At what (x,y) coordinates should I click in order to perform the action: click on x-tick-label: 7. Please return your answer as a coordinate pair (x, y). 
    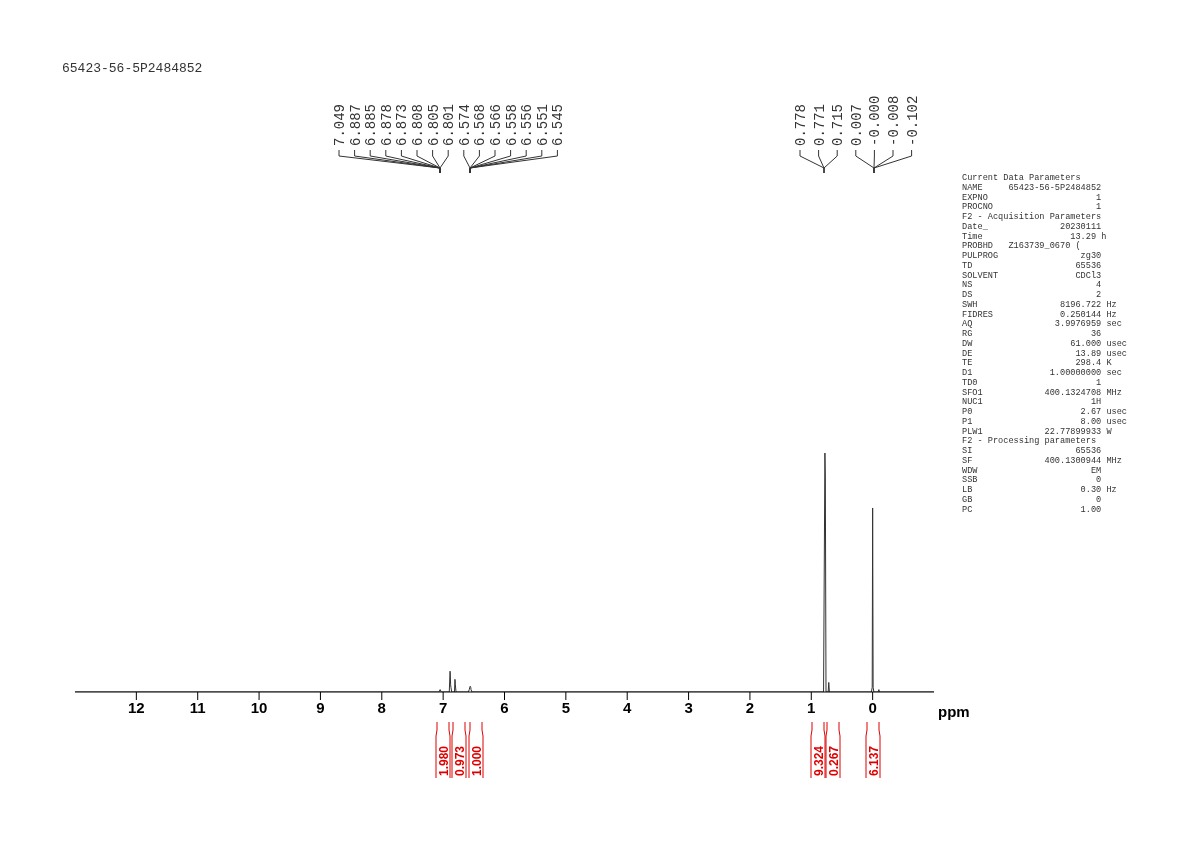
    Looking at the image, I should click on (443, 707).